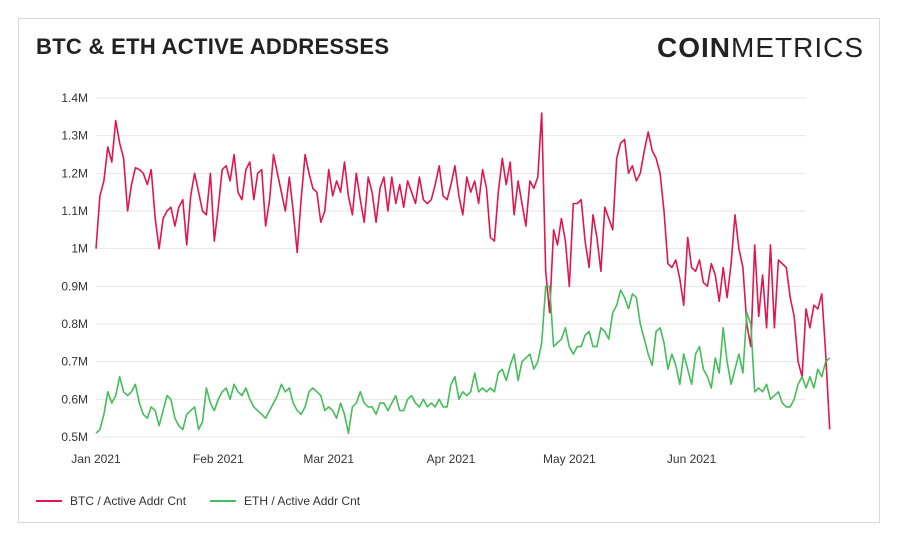  Describe the element at coordinates (128, 501) in the screenshot. I see `legend-label-btc: BTC / Active Addr Cnt` at that location.